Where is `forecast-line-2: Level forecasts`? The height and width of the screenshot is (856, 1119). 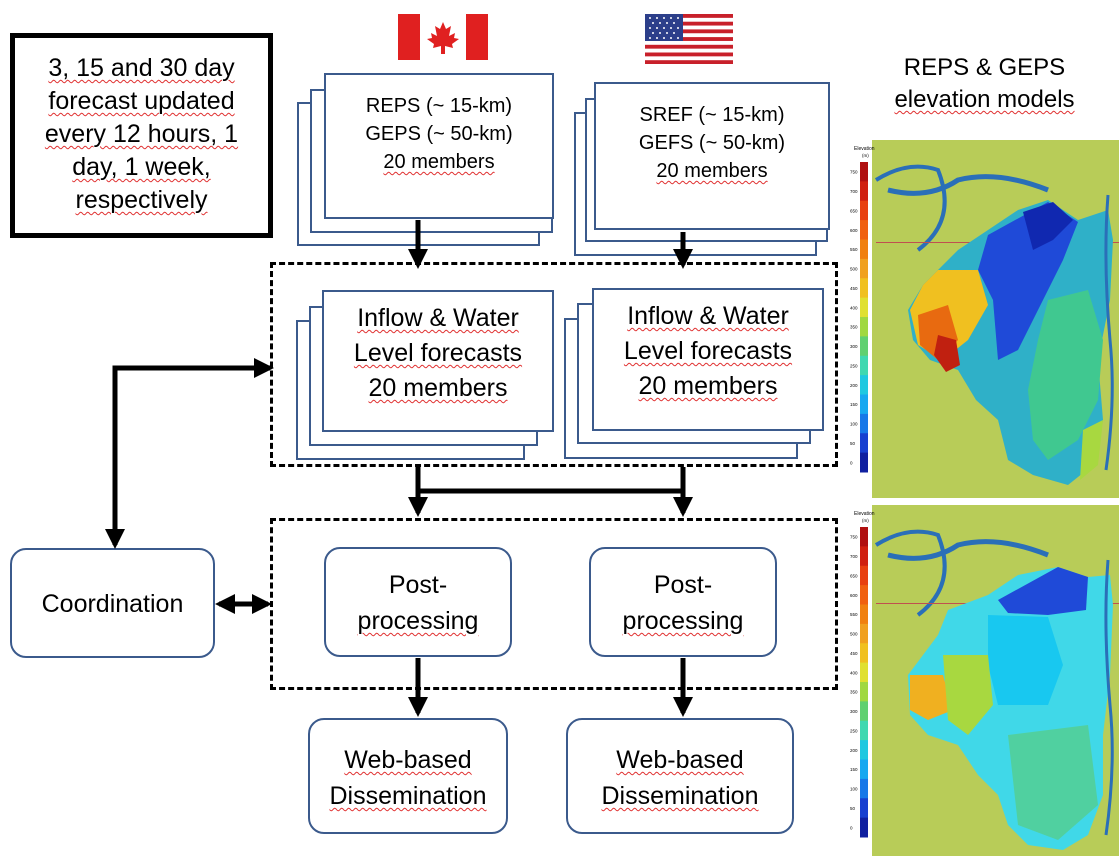
forecast-line-2: Level forecasts is located at coordinates (438, 353).